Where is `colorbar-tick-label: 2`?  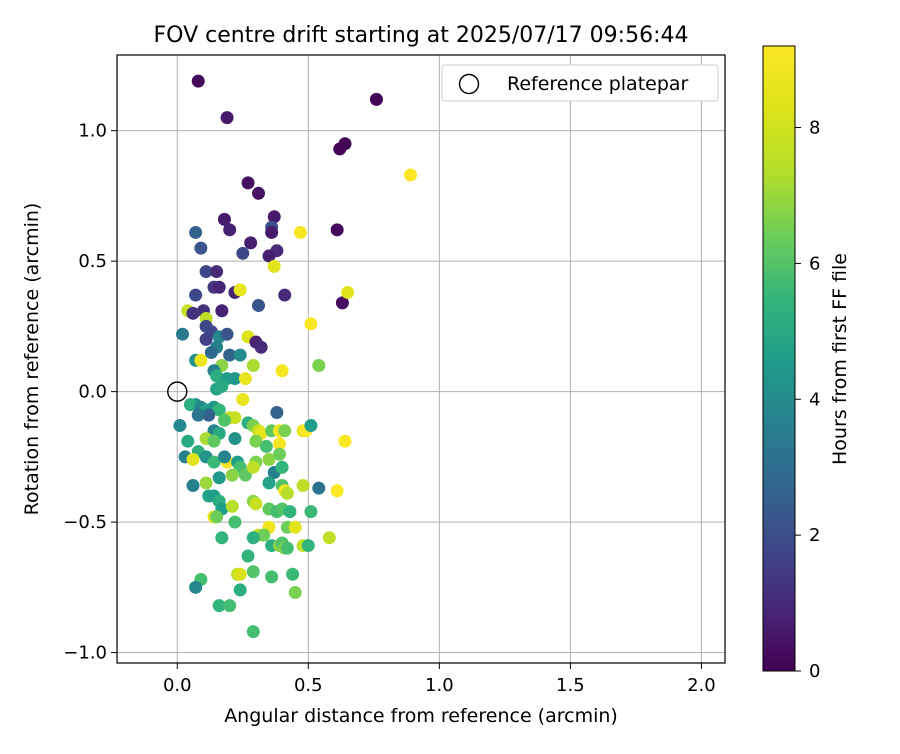 colorbar-tick-label: 2 is located at coordinates (814, 535).